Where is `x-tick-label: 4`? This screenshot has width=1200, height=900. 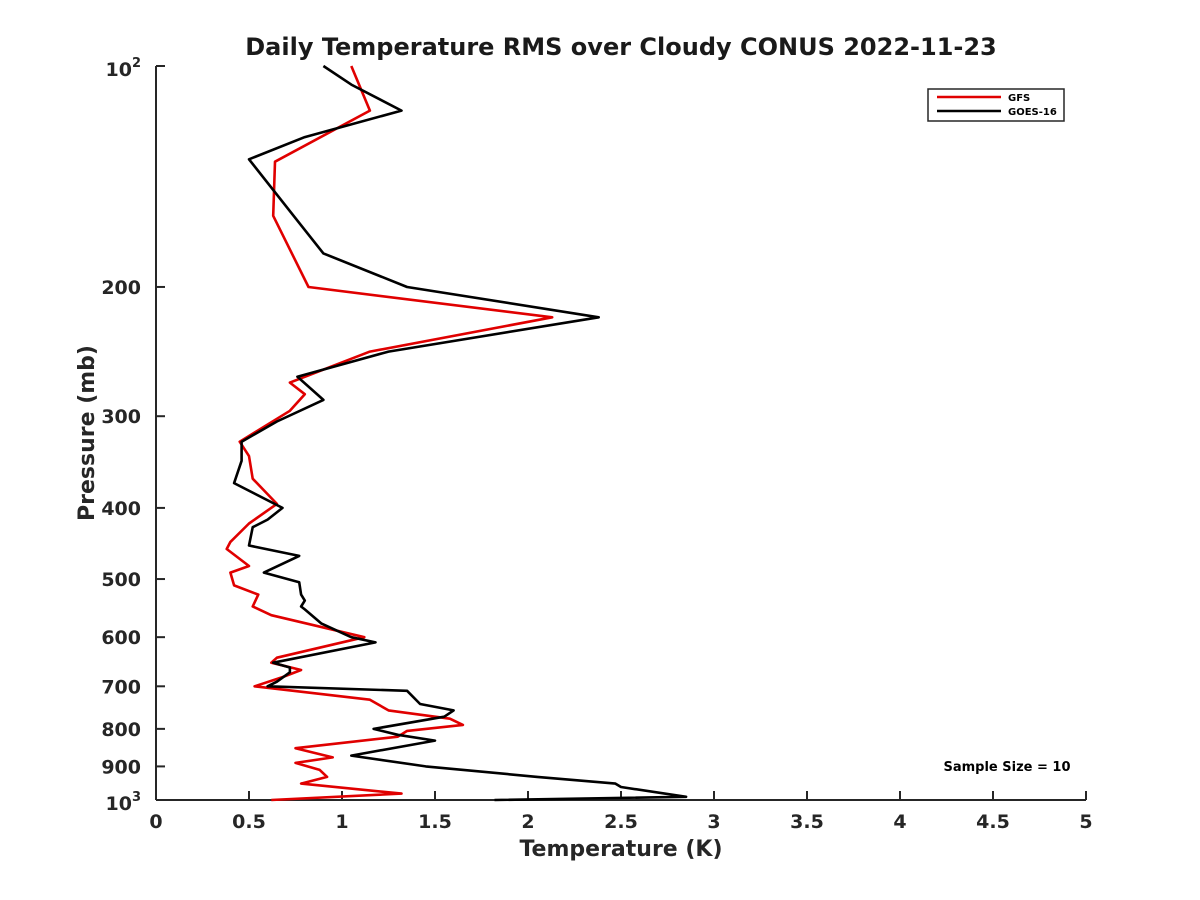
x-tick-label: 4 is located at coordinates (899, 822).